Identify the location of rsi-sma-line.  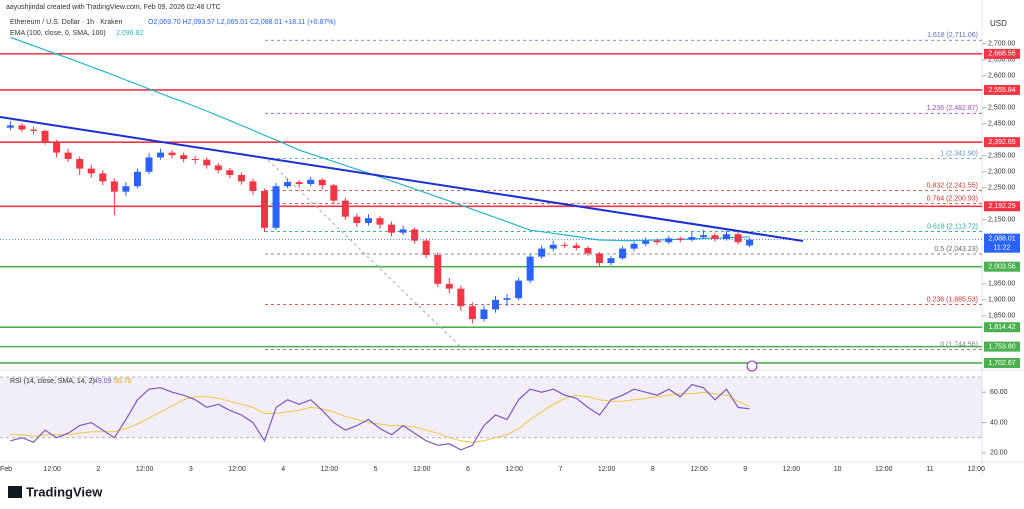
(380, 417).